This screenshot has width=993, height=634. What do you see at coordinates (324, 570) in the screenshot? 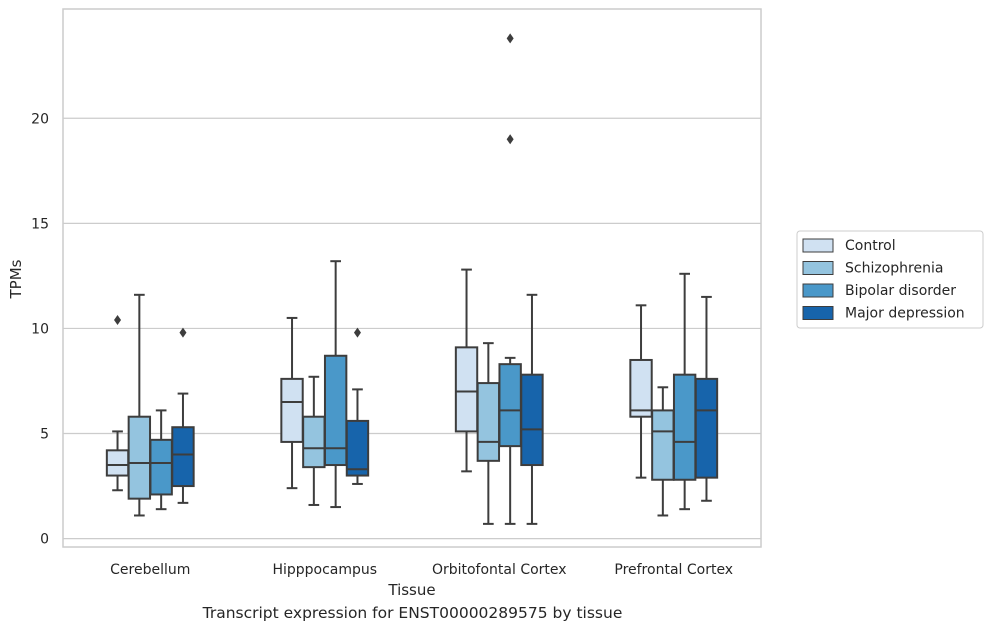
I see `x-tick-label: Hipppocampus` at bounding box center [324, 570].